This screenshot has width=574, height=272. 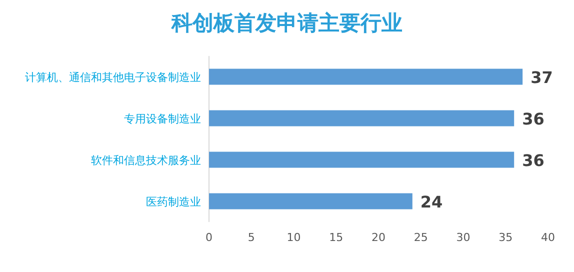 What do you see at coordinates (173, 201) in the screenshot?
I see `y-tick-label: 医药制造业` at bounding box center [173, 201].